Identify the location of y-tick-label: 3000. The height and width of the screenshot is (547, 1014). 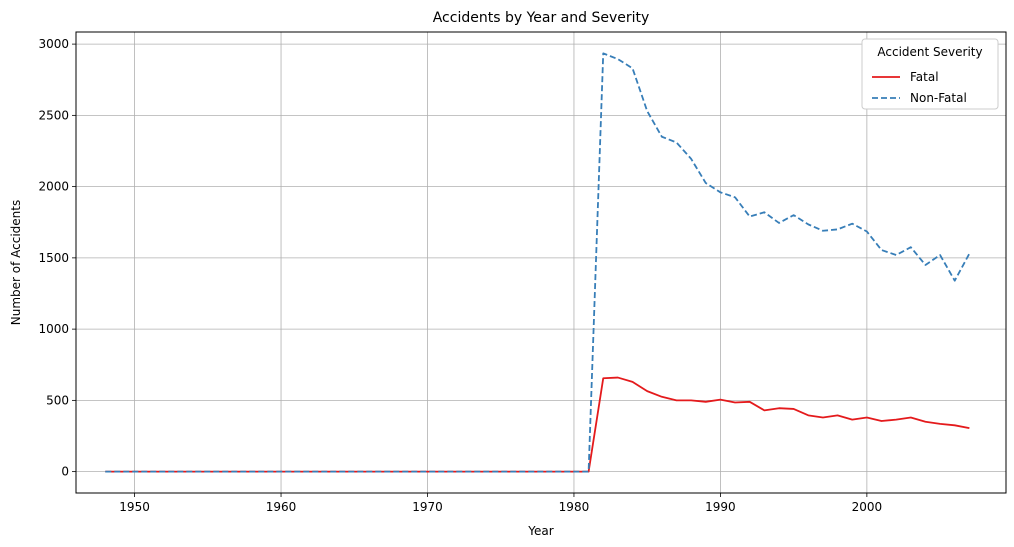
(53, 44).